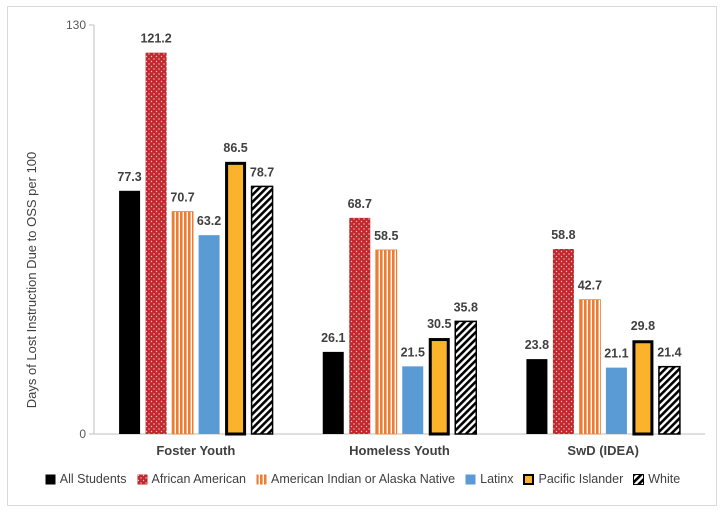 The width and height of the screenshot is (725, 516). What do you see at coordinates (333, 392) in the screenshot?
I see `bar-all-students-homeless-youth` at bounding box center [333, 392].